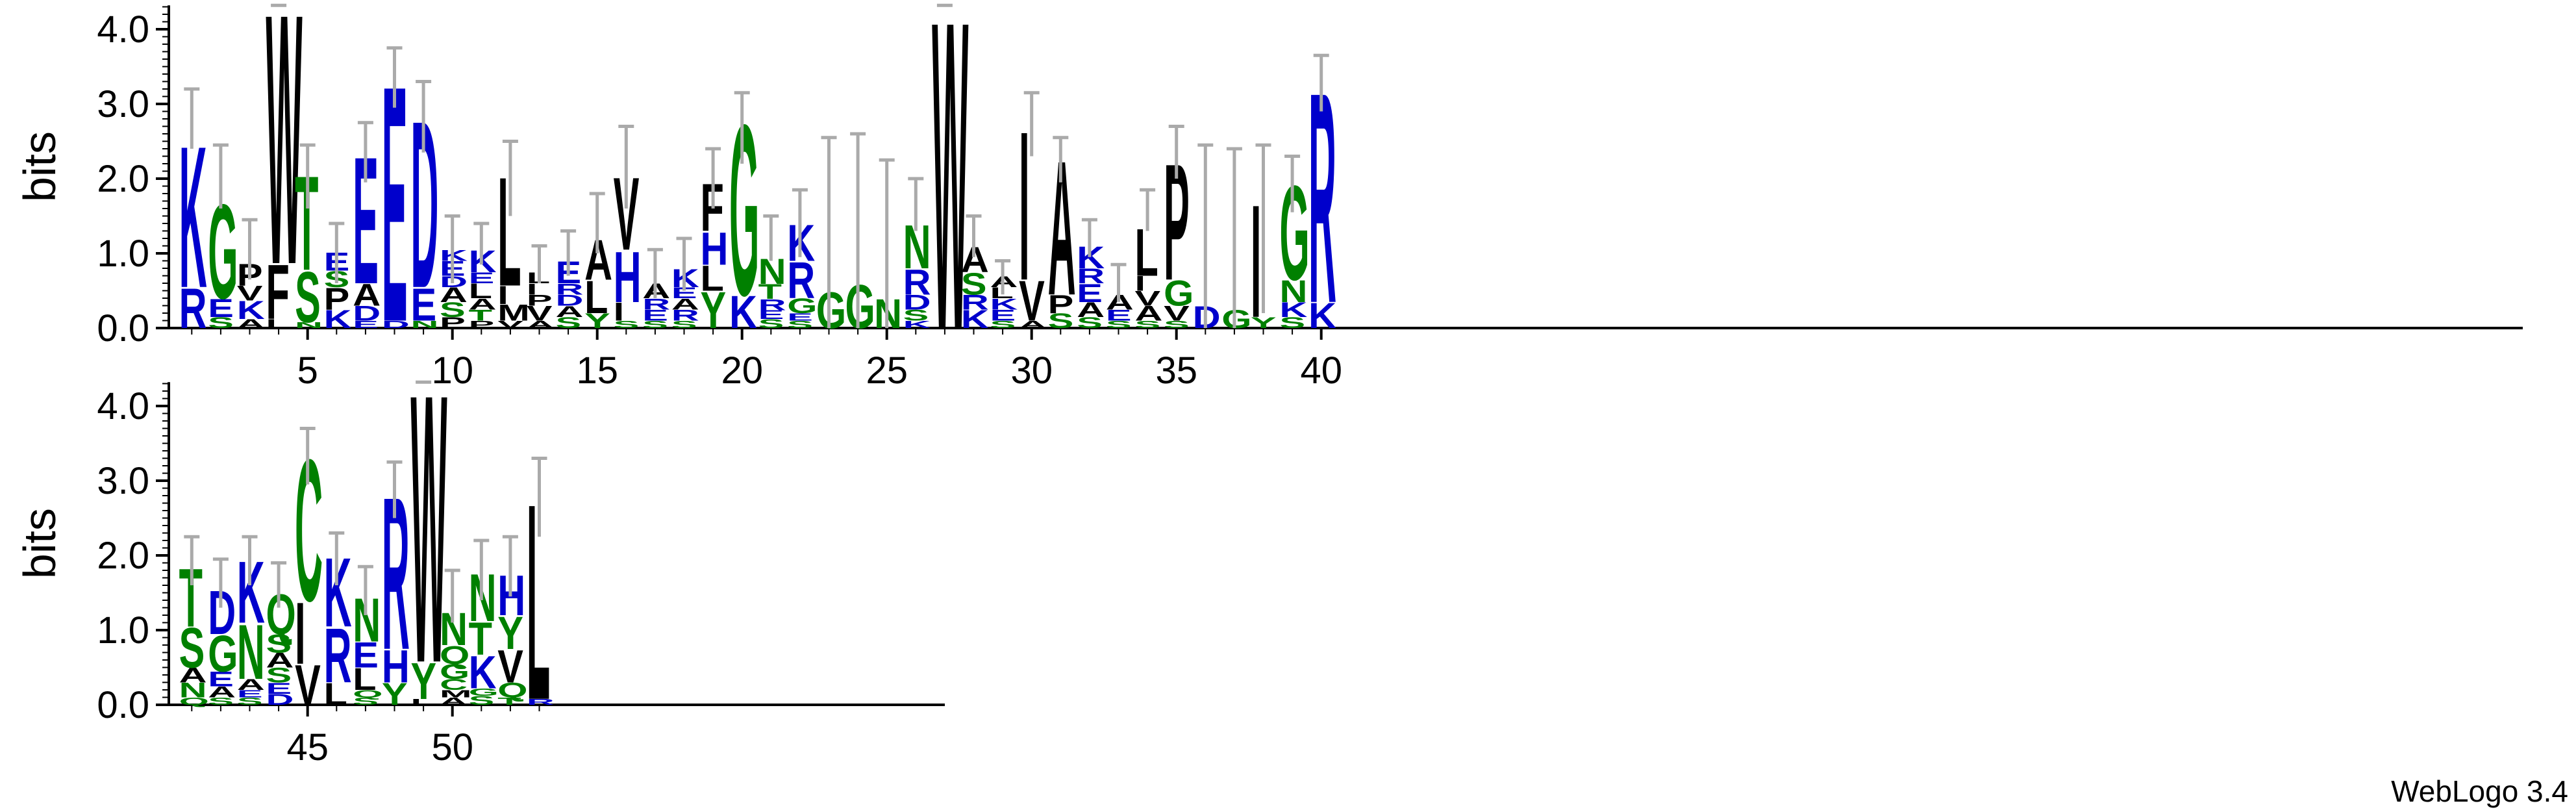 This screenshot has width=2576, height=812. I want to click on logo-letter: P, so click(482, 325).